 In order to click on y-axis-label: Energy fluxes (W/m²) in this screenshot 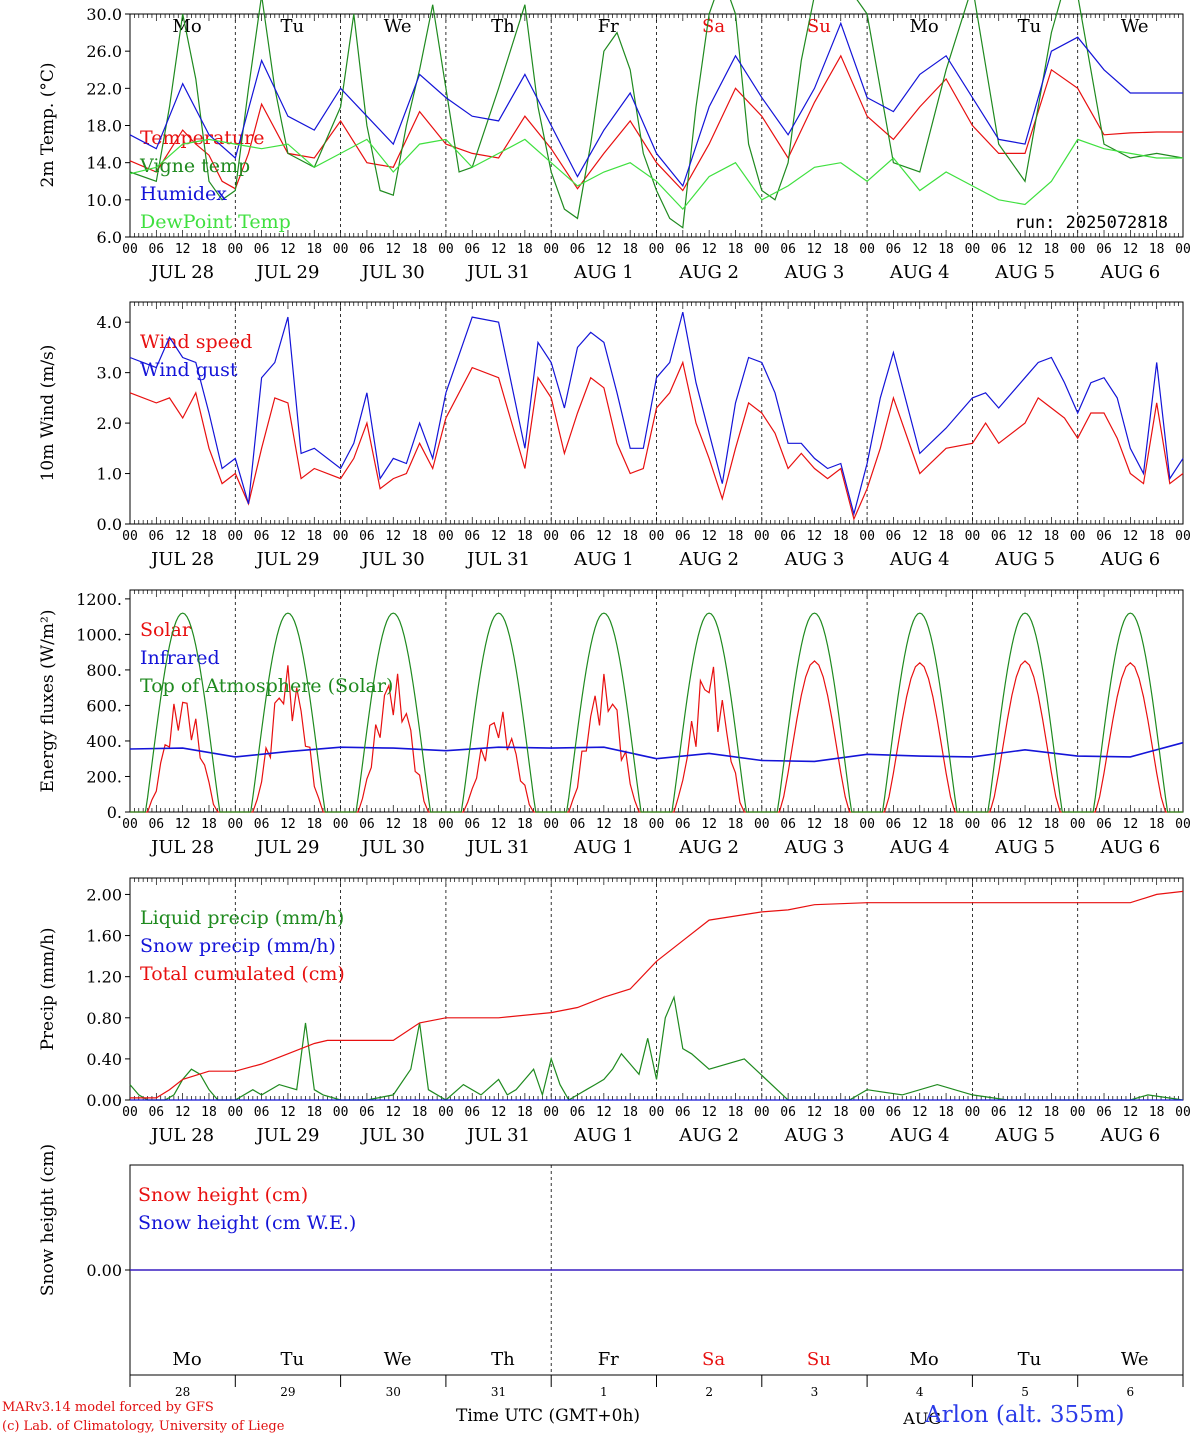, I will do `click(48, 701)`.